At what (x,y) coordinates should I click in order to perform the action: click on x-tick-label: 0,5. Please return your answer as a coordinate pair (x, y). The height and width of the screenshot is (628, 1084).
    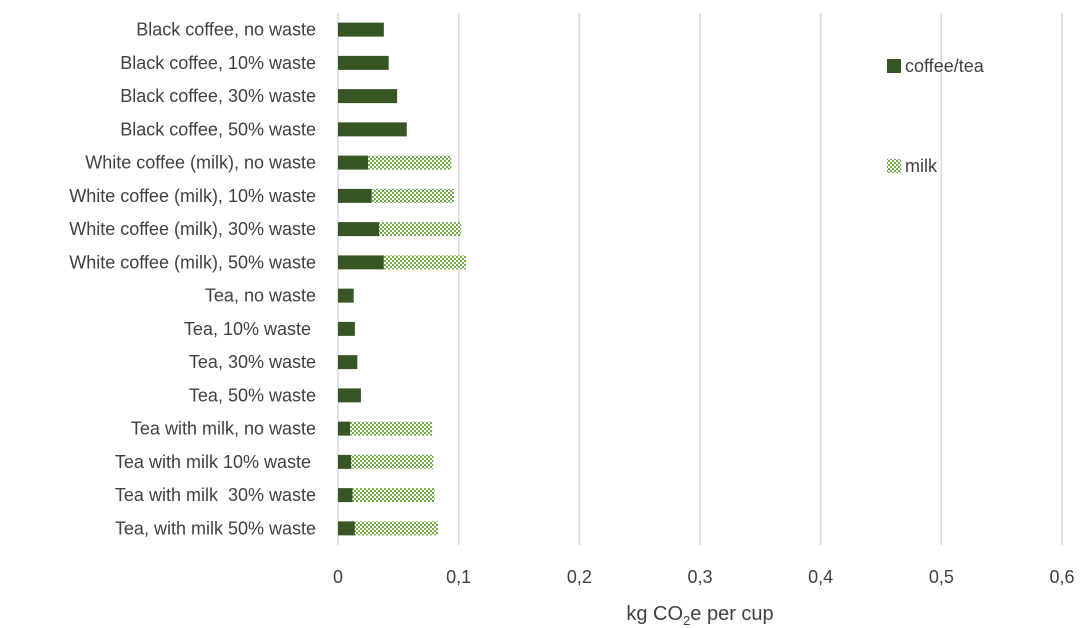
    Looking at the image, I should click on (941, 577).